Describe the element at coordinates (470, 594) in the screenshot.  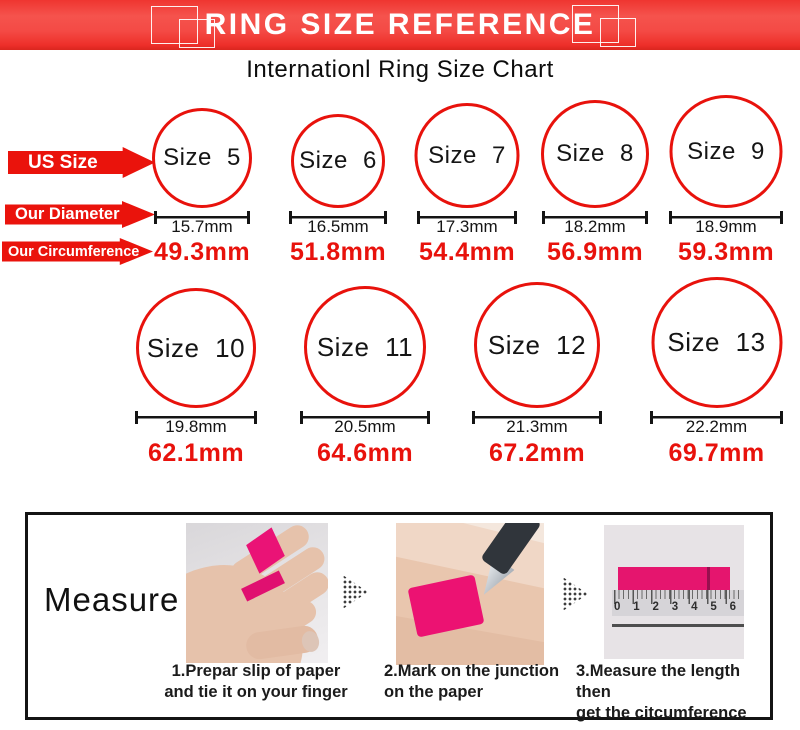
I see `step2-photo-marking-paper` at that location.